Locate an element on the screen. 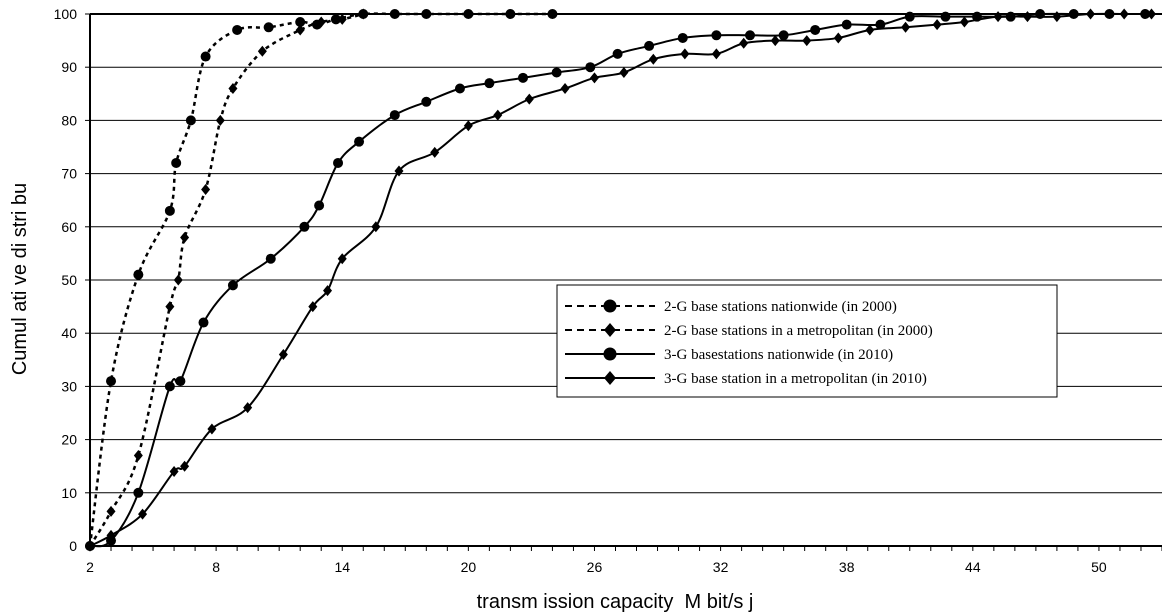 Image resolution: width=1162 pixels, height=615 pixels. y-tick-label: 0 is located at coordinates (73, 546).